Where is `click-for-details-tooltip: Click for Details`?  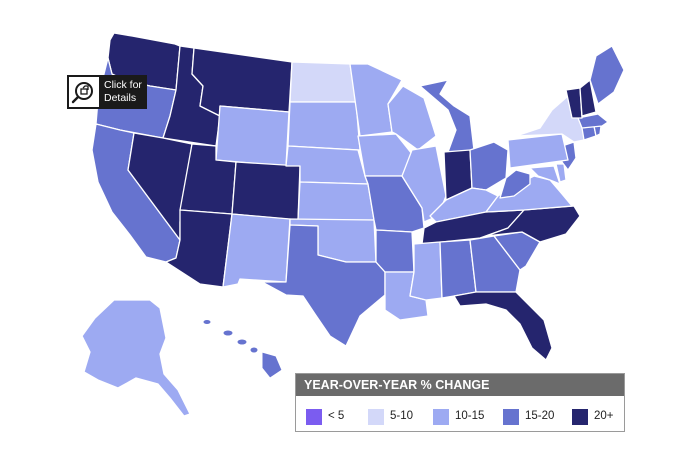 click-for-details-tooltip: Click for Details is located at coordinates (107, 92).